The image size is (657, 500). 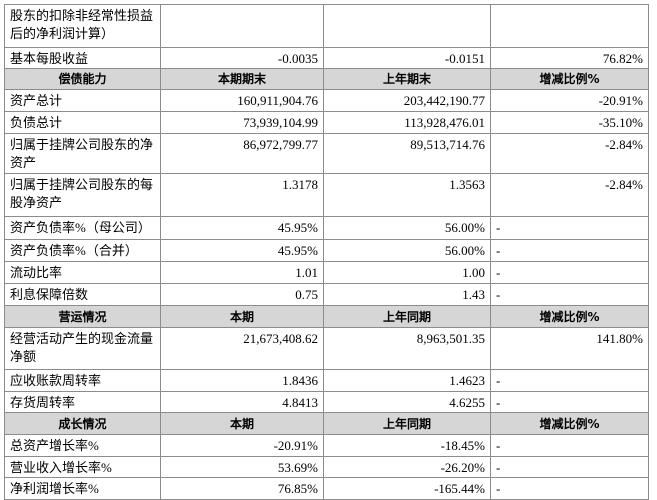 What do you see at coordinates (82, 316) in the screenshot?
I see `header-cell: 营运情况` at bounding box center [82, 316].